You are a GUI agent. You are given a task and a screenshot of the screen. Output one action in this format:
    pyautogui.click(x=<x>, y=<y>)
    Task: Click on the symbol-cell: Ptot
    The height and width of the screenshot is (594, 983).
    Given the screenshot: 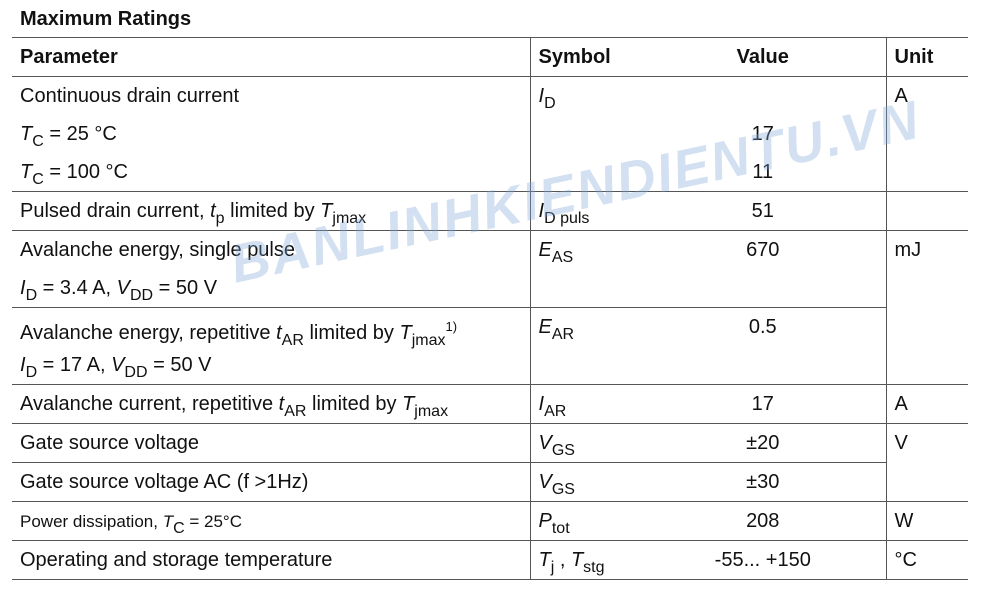 What is the action you would take?
    pyautogui.click(x=584, y=521)
    